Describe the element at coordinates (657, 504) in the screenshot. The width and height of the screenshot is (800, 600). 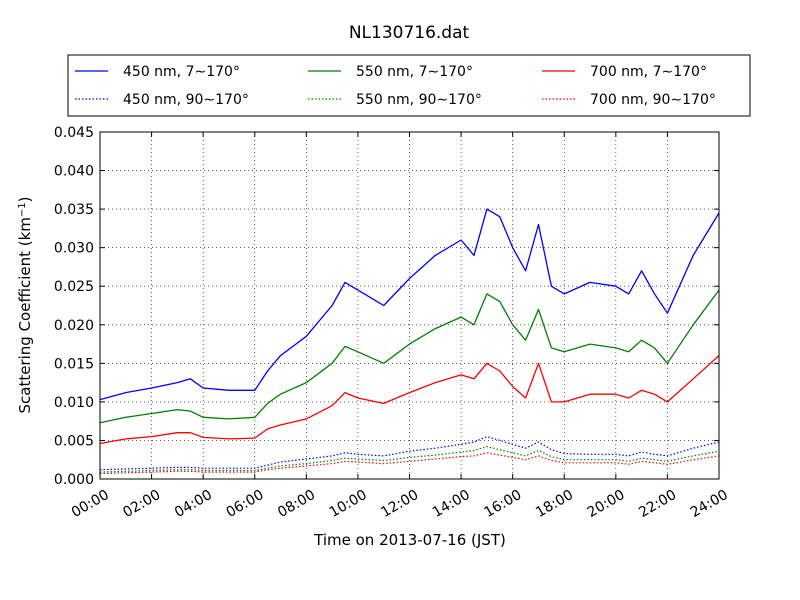
I see `x-tick-label: 22:00` at that location.